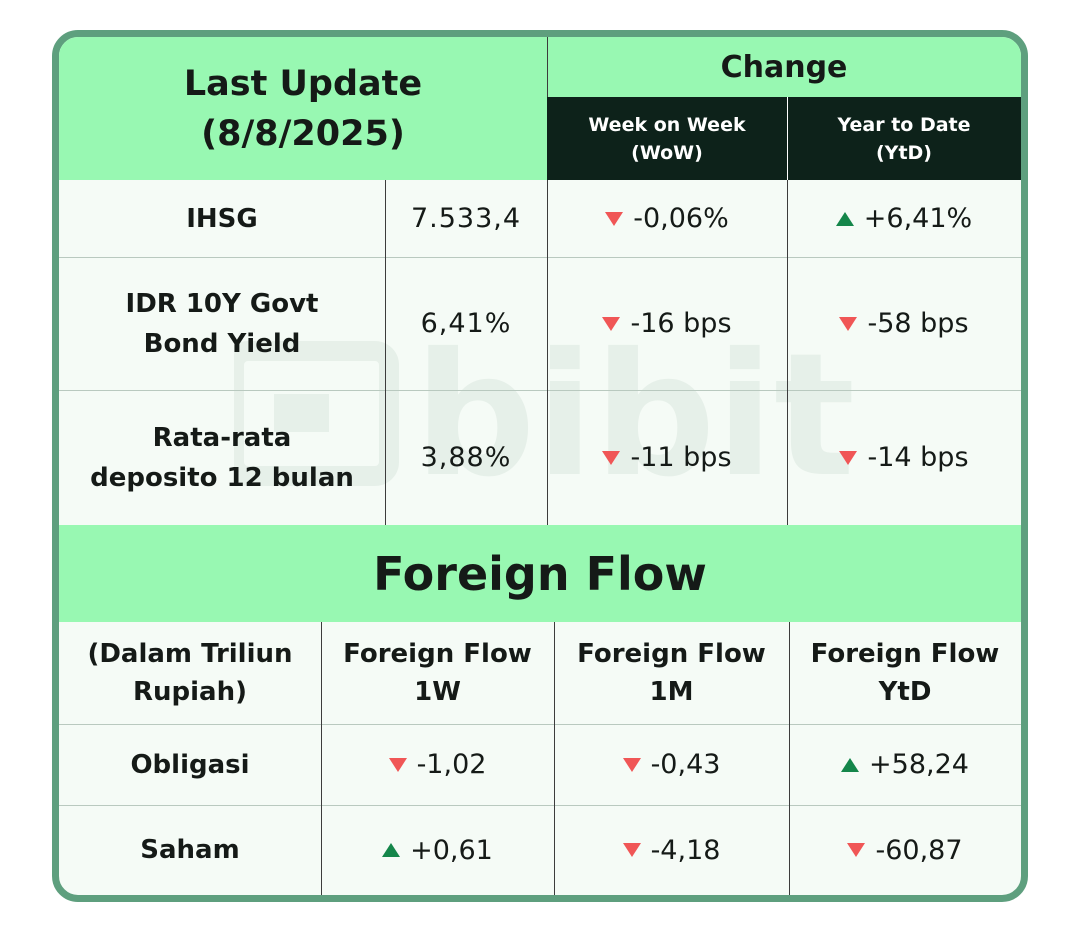 Image resolution: width=1080 pixels, height=930 pixels. Describe the element at coordinates (918, 457) in the screenshot. I see `change-value: -14 bps` at that location.